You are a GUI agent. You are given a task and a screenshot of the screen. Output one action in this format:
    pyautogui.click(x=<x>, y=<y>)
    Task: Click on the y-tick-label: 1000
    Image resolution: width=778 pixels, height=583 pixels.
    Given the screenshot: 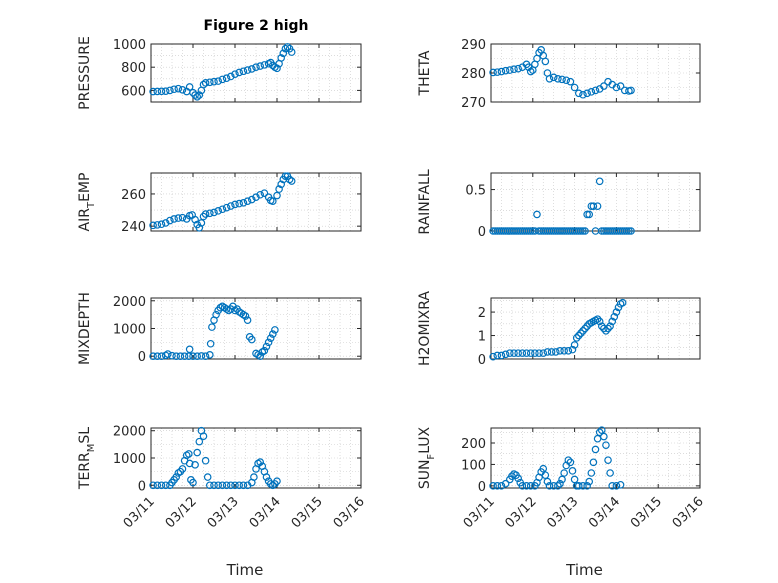 What is the action you would take?
    pyautogui.click(x=129, y=45)
    